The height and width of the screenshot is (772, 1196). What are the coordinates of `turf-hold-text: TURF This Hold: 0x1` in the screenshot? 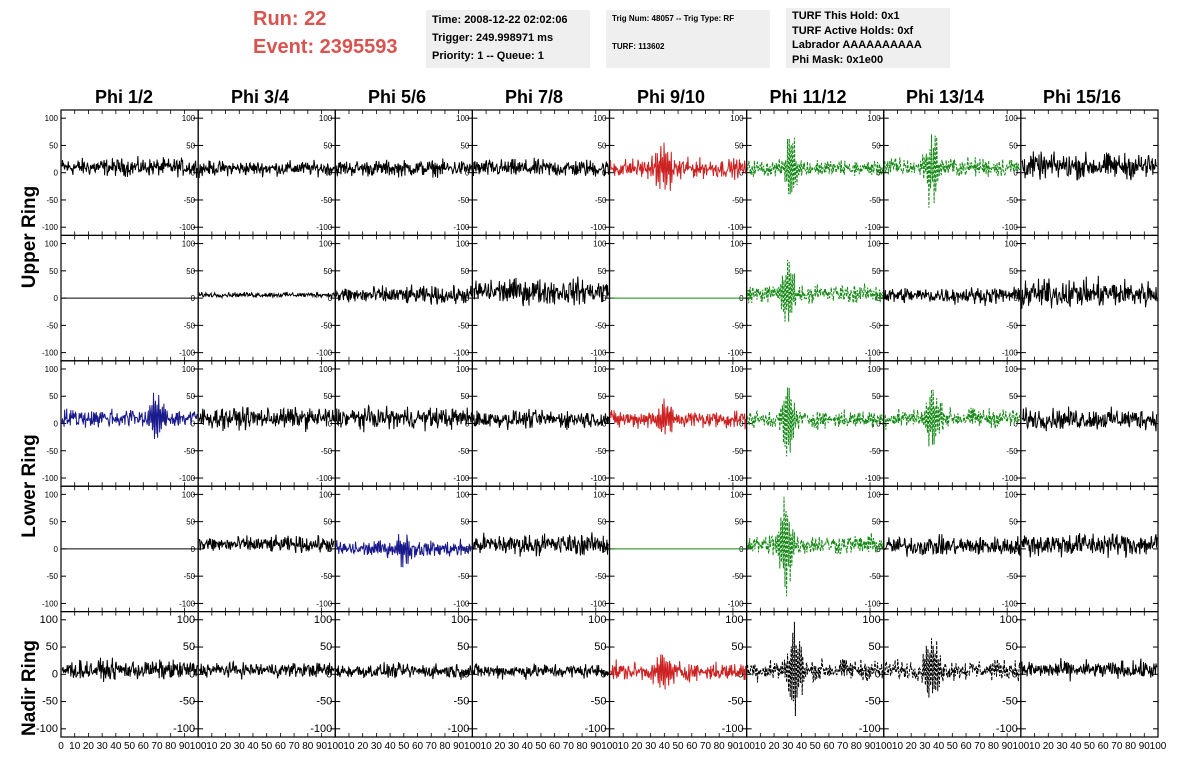 It's located at (846, 16).